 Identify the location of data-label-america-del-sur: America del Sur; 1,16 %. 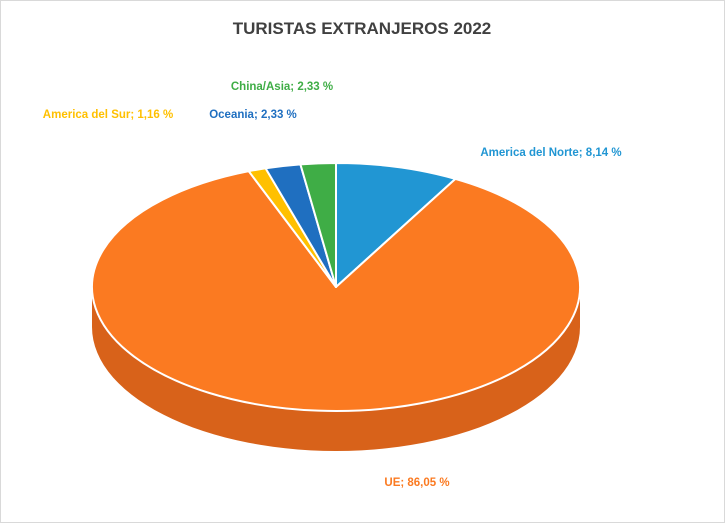
(108, 115).